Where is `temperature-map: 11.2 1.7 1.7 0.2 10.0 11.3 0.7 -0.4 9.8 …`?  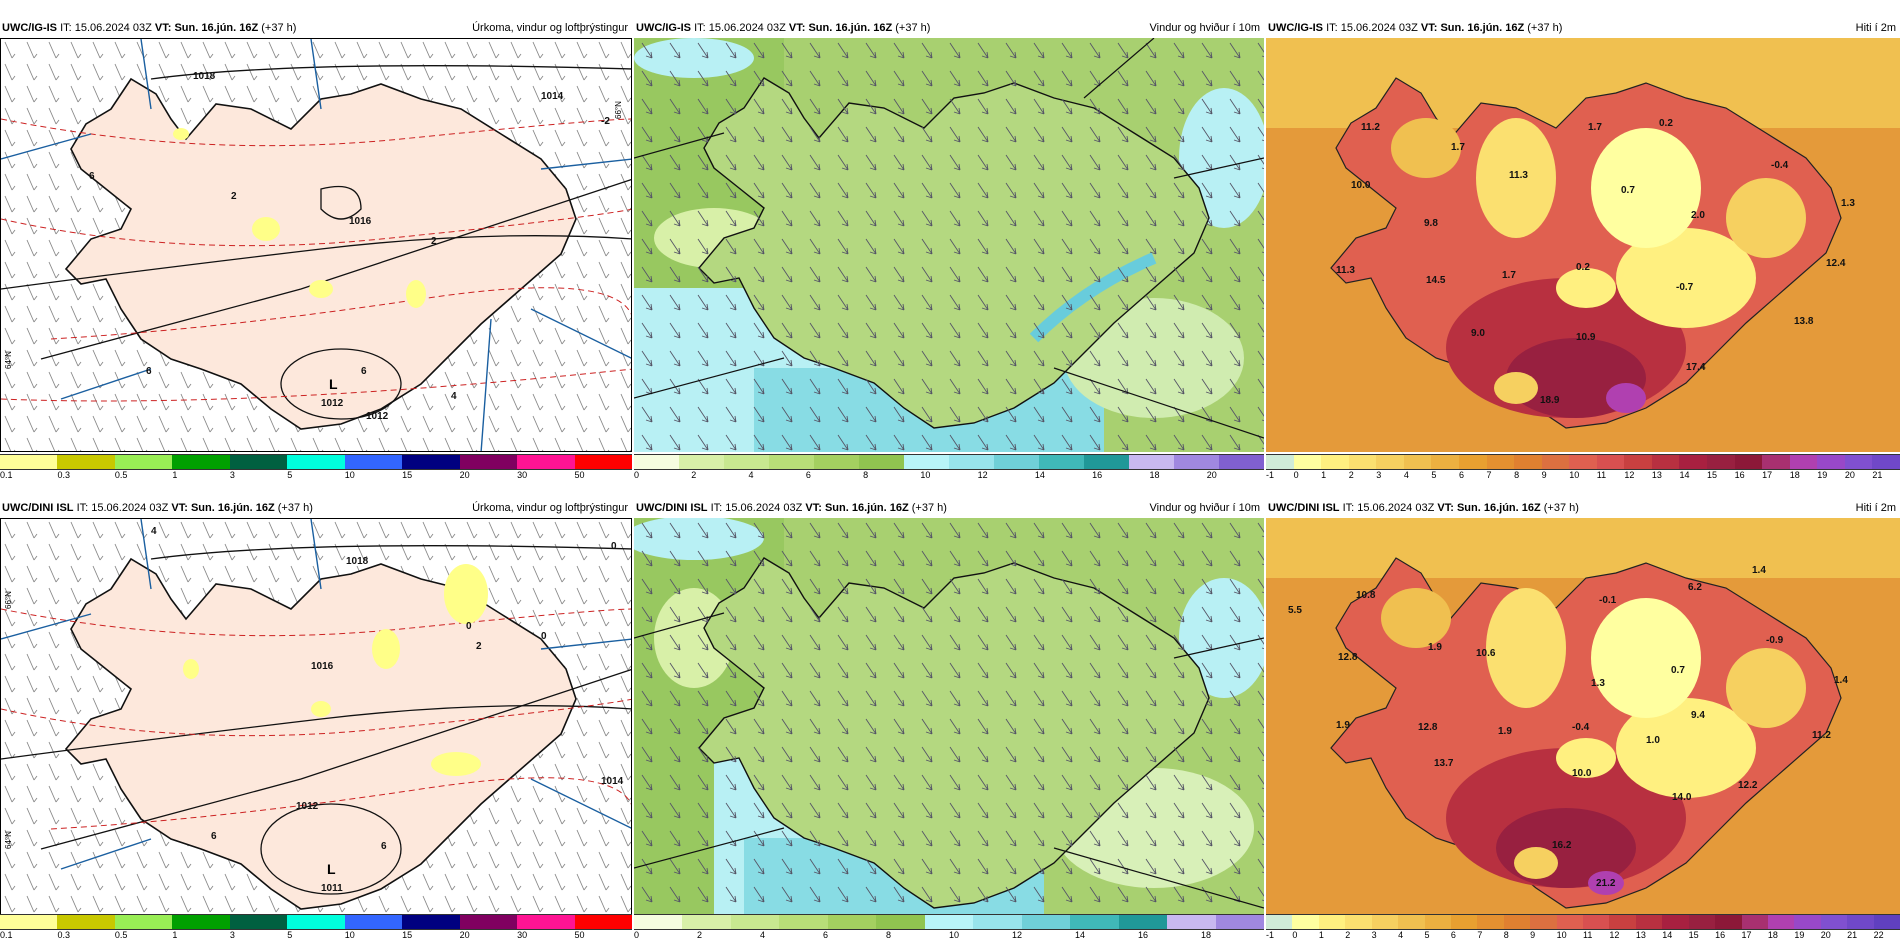 temperature-map: 11.2 1.7 1.7 0.2 10.0 11.3 0.7 -0.4 9.8 … is located at coordinates (1583, 245).